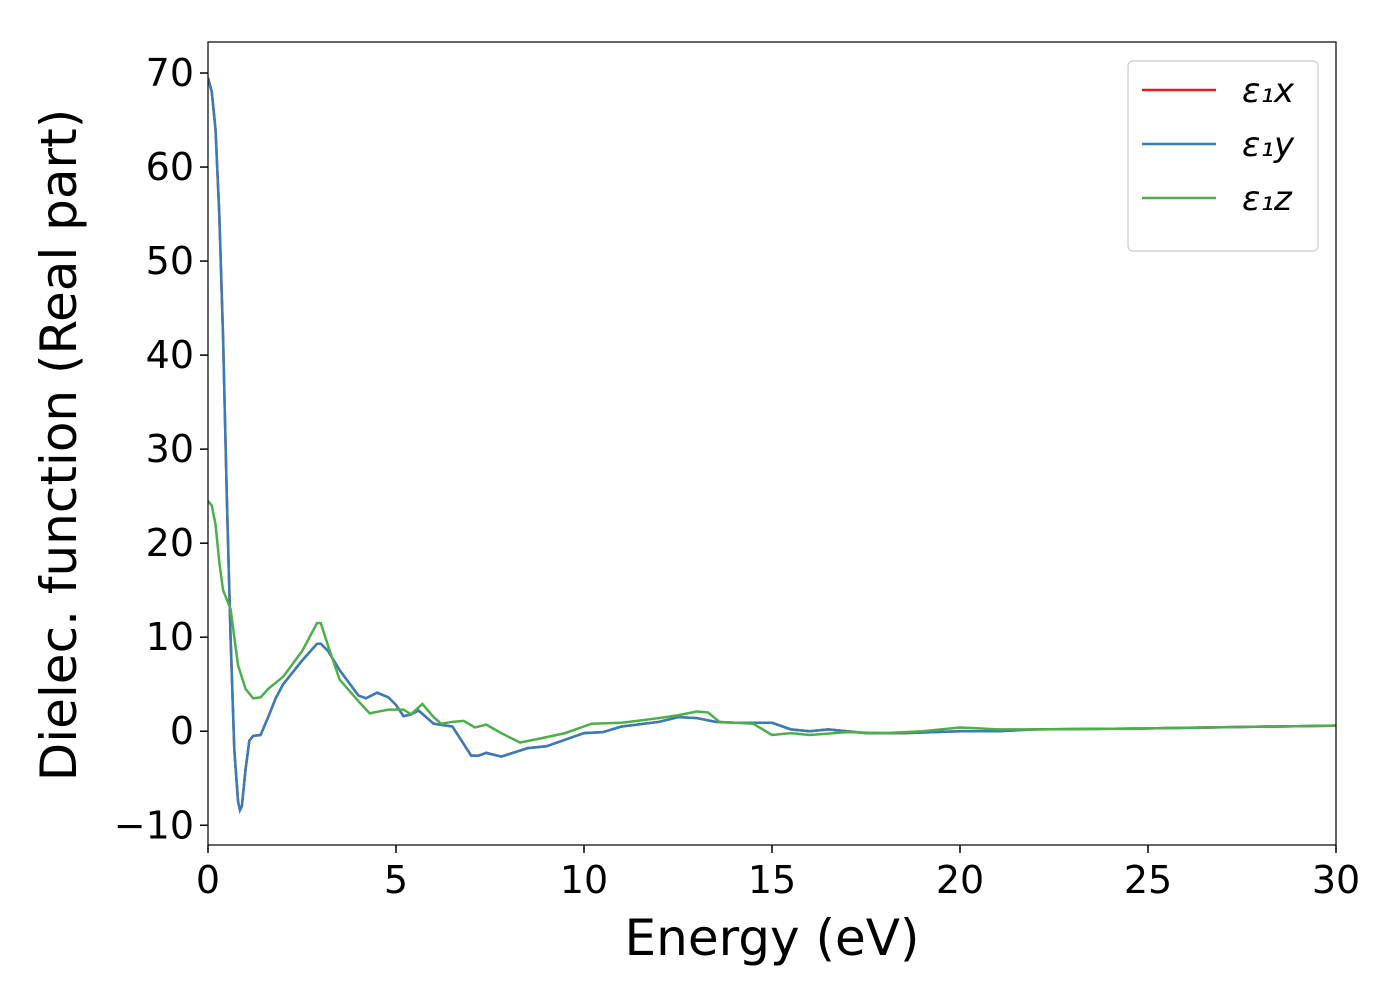  I want to click on y-axis-title: Dielec. function (Real part), so click(59, 445).